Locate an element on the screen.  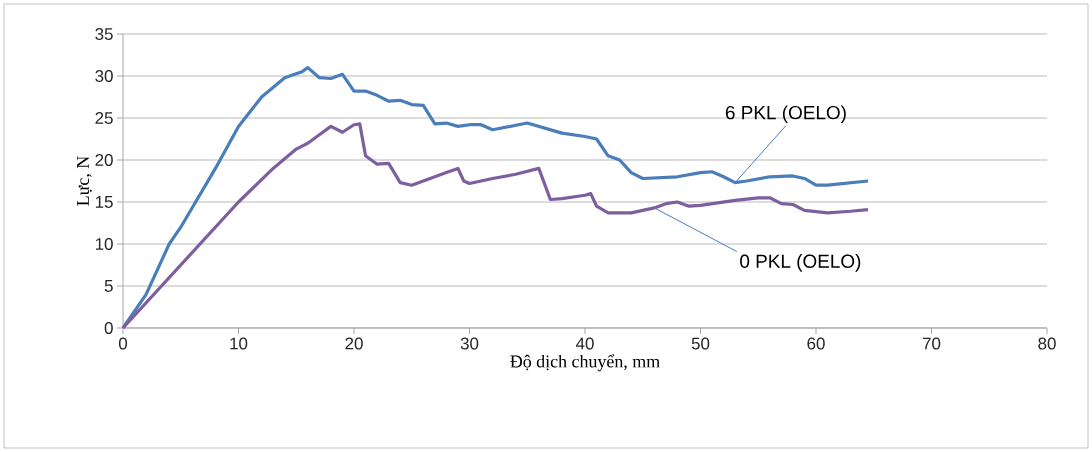
y-tick-label: 10 is located at coordinates (104, 244).